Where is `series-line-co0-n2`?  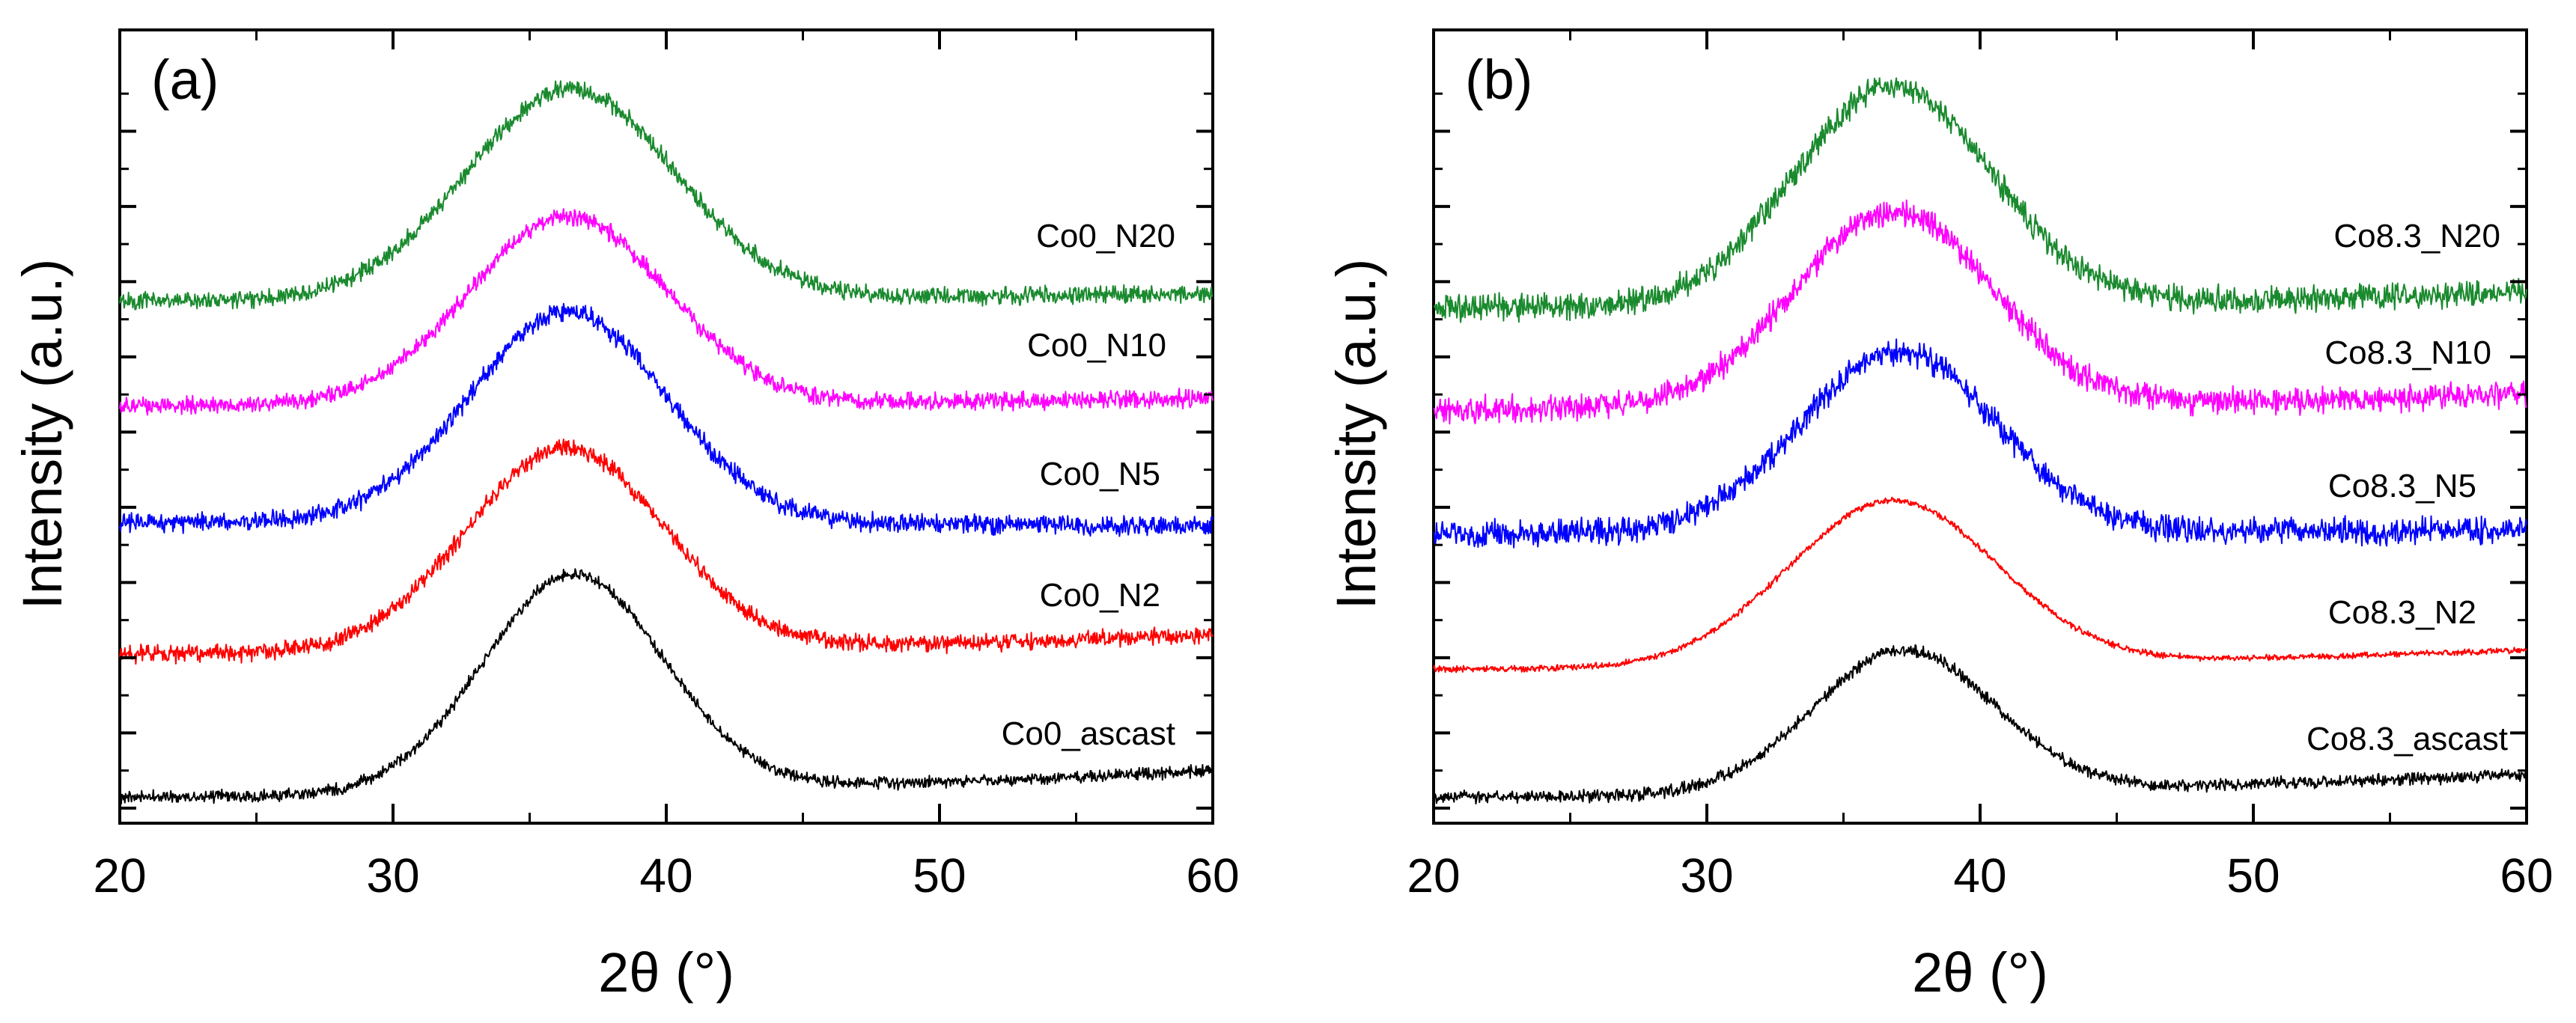 series-line-co0-n2 is located at coordinates (666, 552).